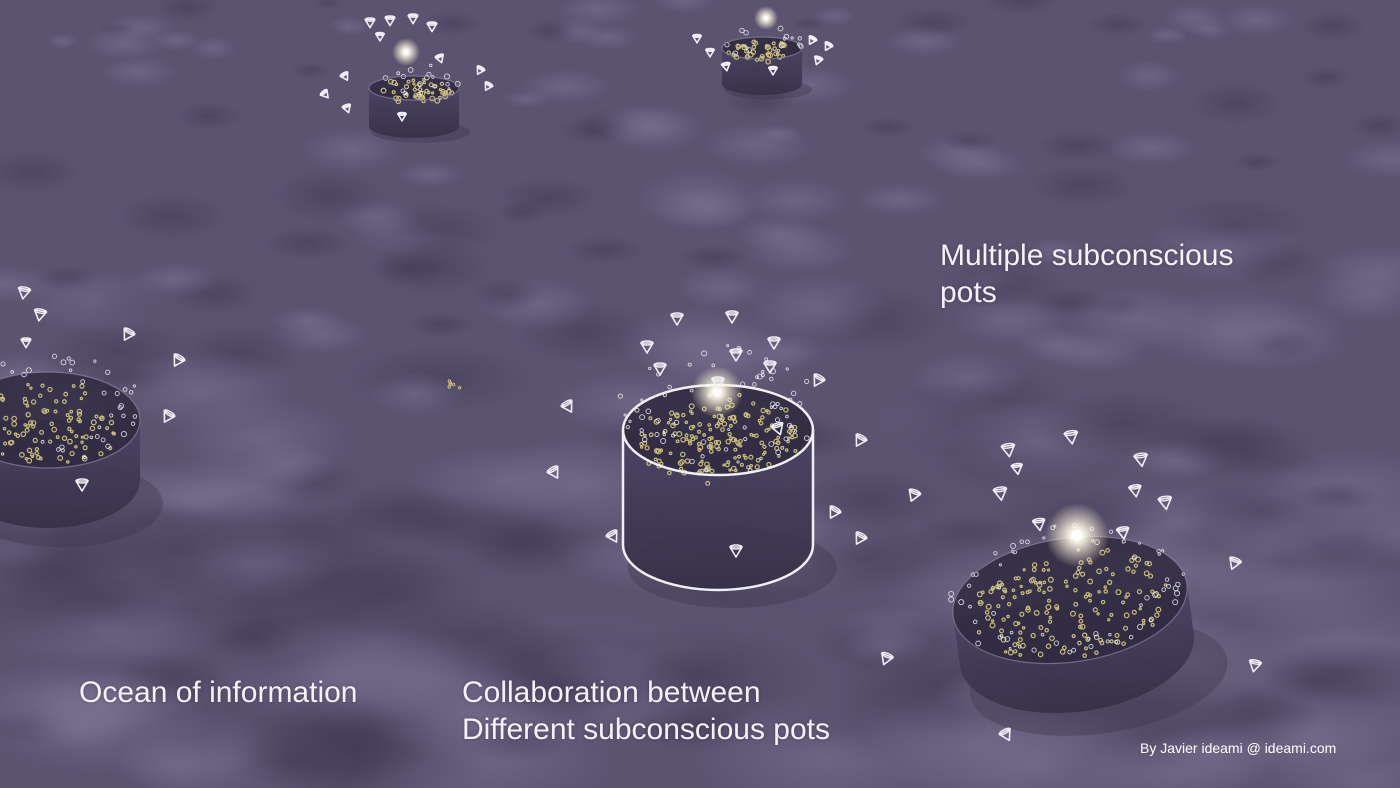 The image size is (1400, 788). I want to click on pot-side-outline, so click(718, 511).